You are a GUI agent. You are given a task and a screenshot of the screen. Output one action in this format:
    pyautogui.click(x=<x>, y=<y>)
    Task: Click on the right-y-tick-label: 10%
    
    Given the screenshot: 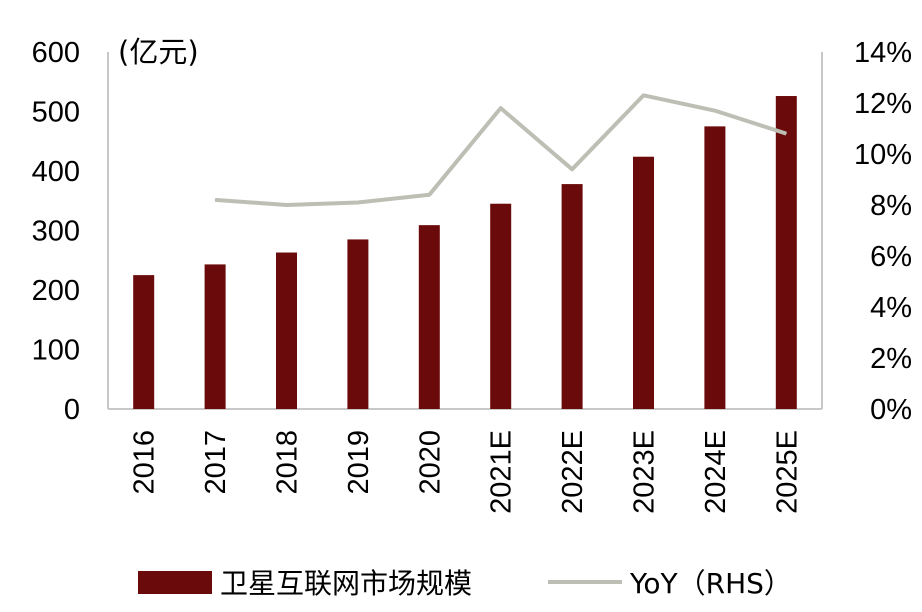 What is the action you would take?
    pyautogui.click(x=883, y=155)
    